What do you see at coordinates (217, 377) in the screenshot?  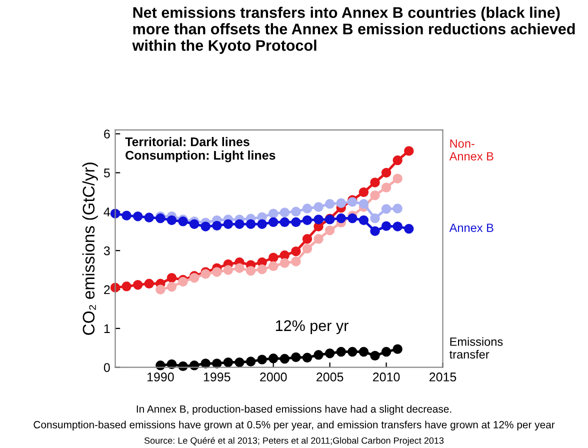 I see `x-tick-label: 1995` at bounding box center [217, 377].